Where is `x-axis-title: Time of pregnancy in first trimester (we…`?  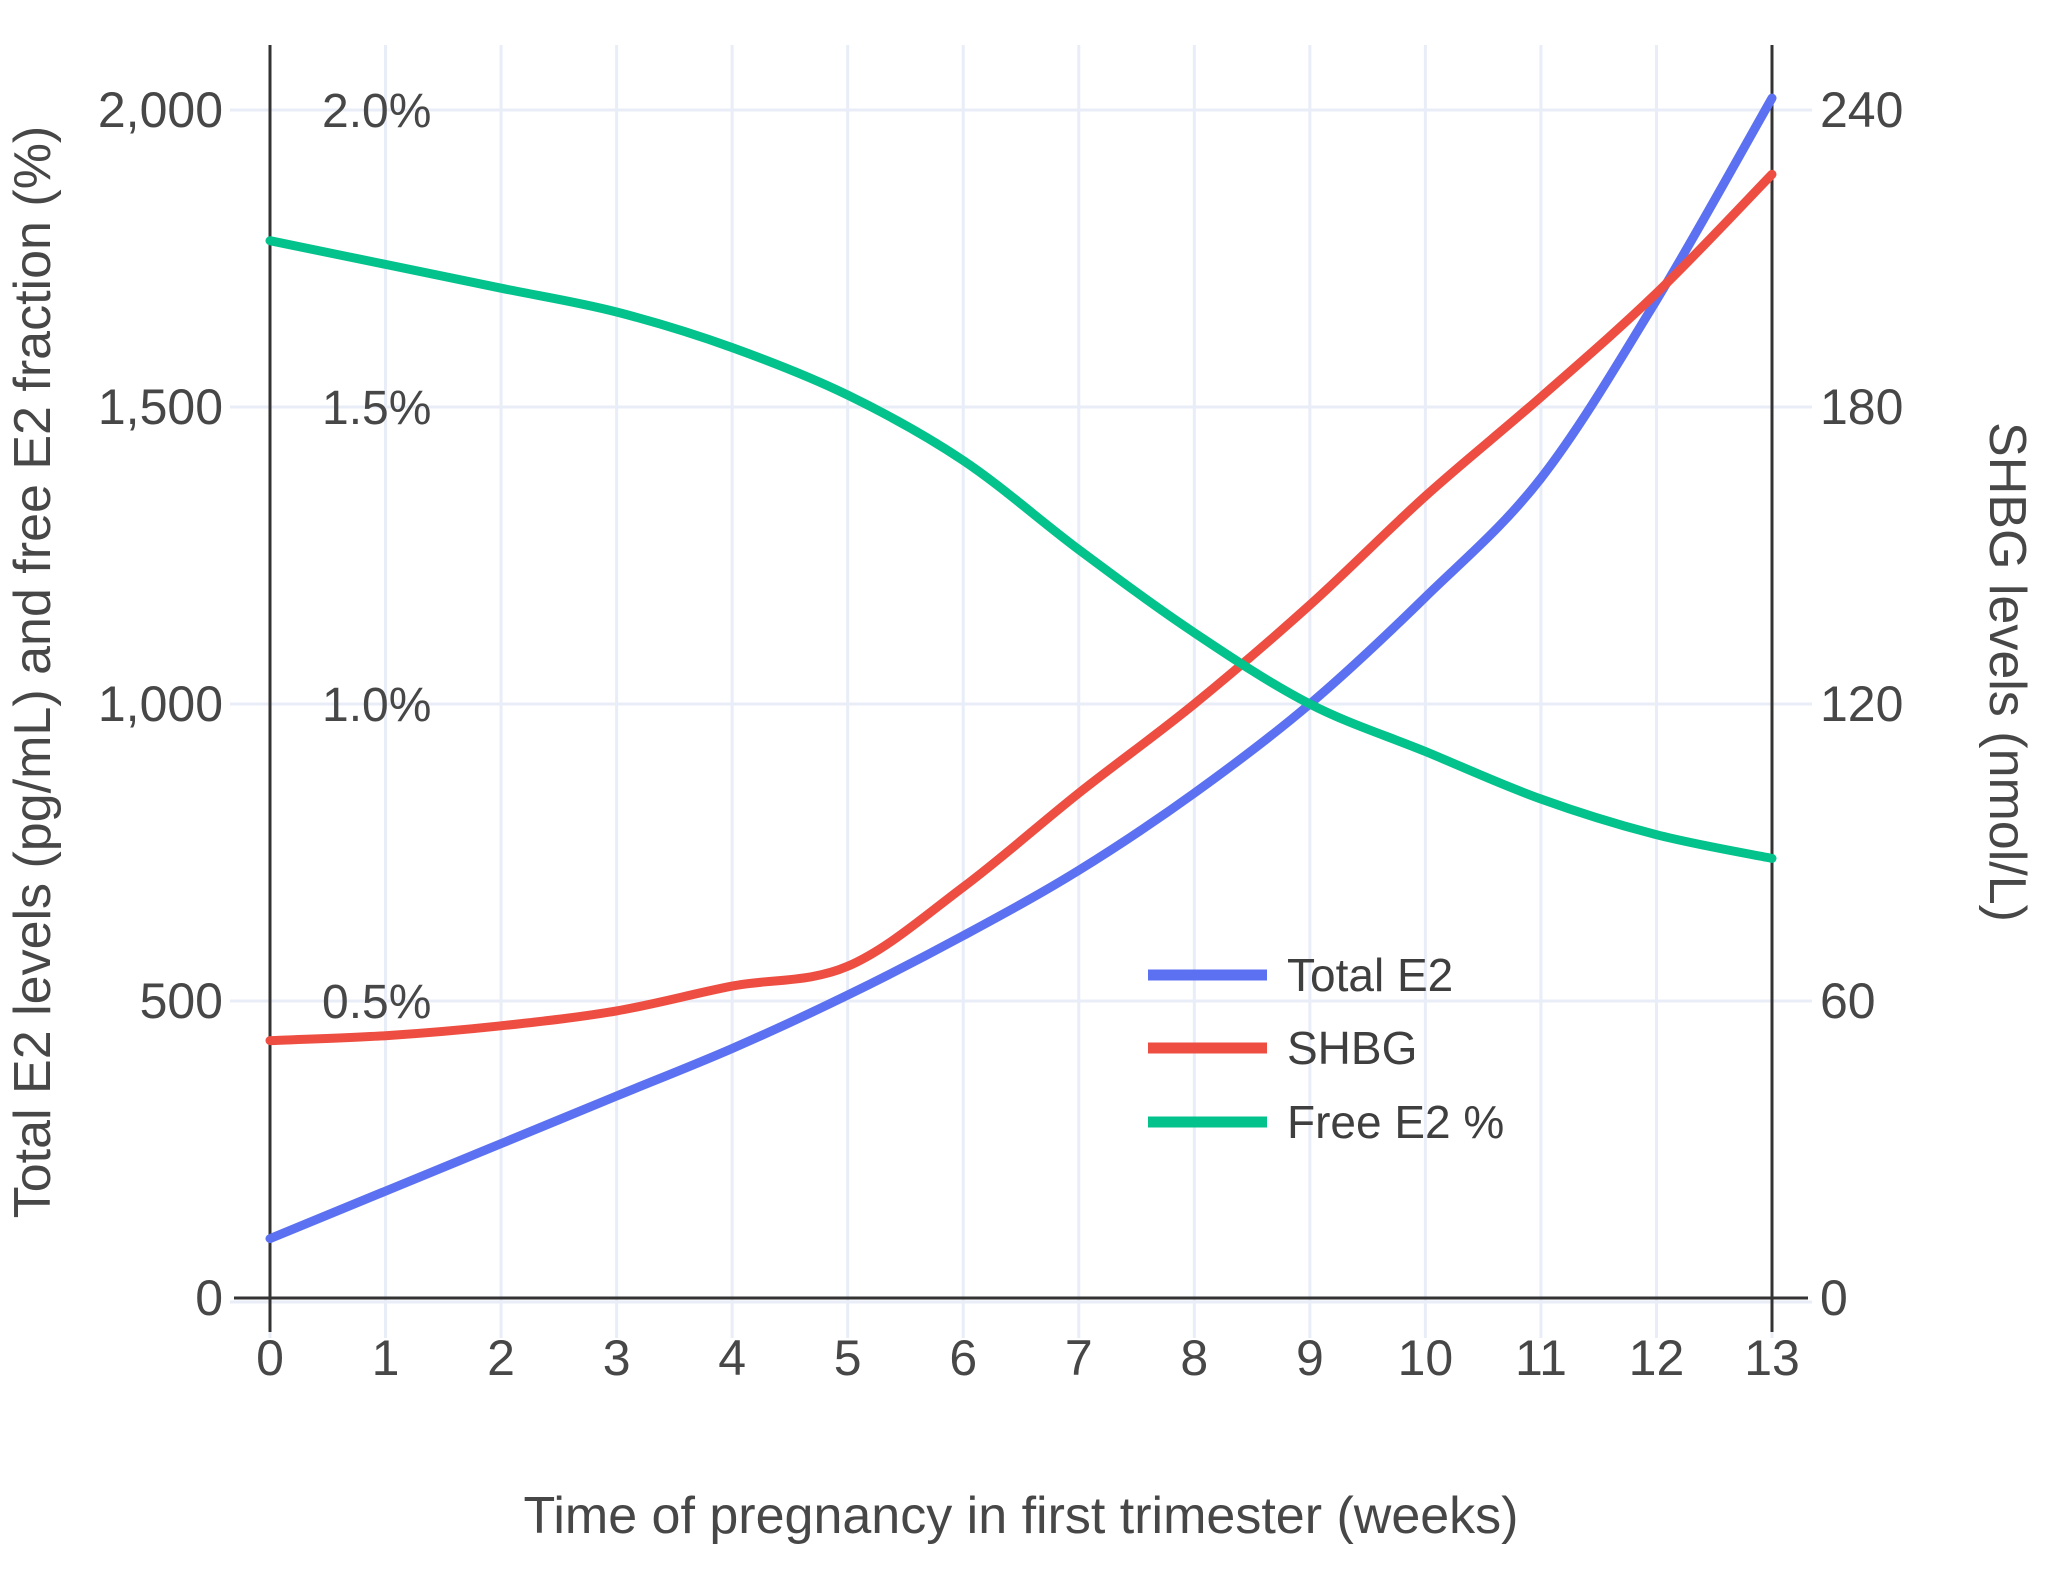
x-axis-title: Time of pregnancy in first trimester (we… is located at coordinates (1020, 1516).